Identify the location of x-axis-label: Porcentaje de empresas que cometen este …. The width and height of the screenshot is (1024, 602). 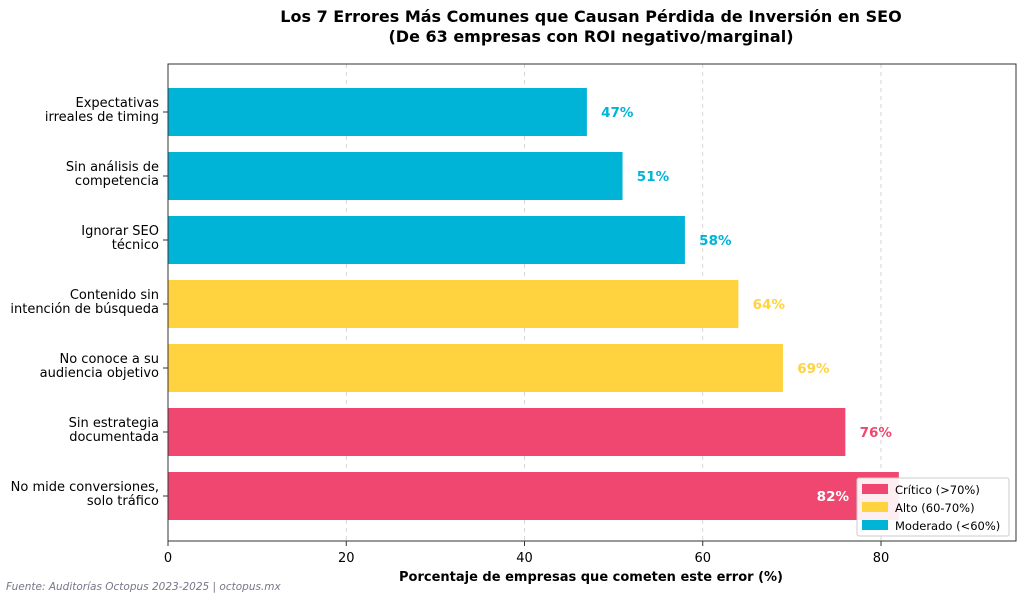
(591, 577).